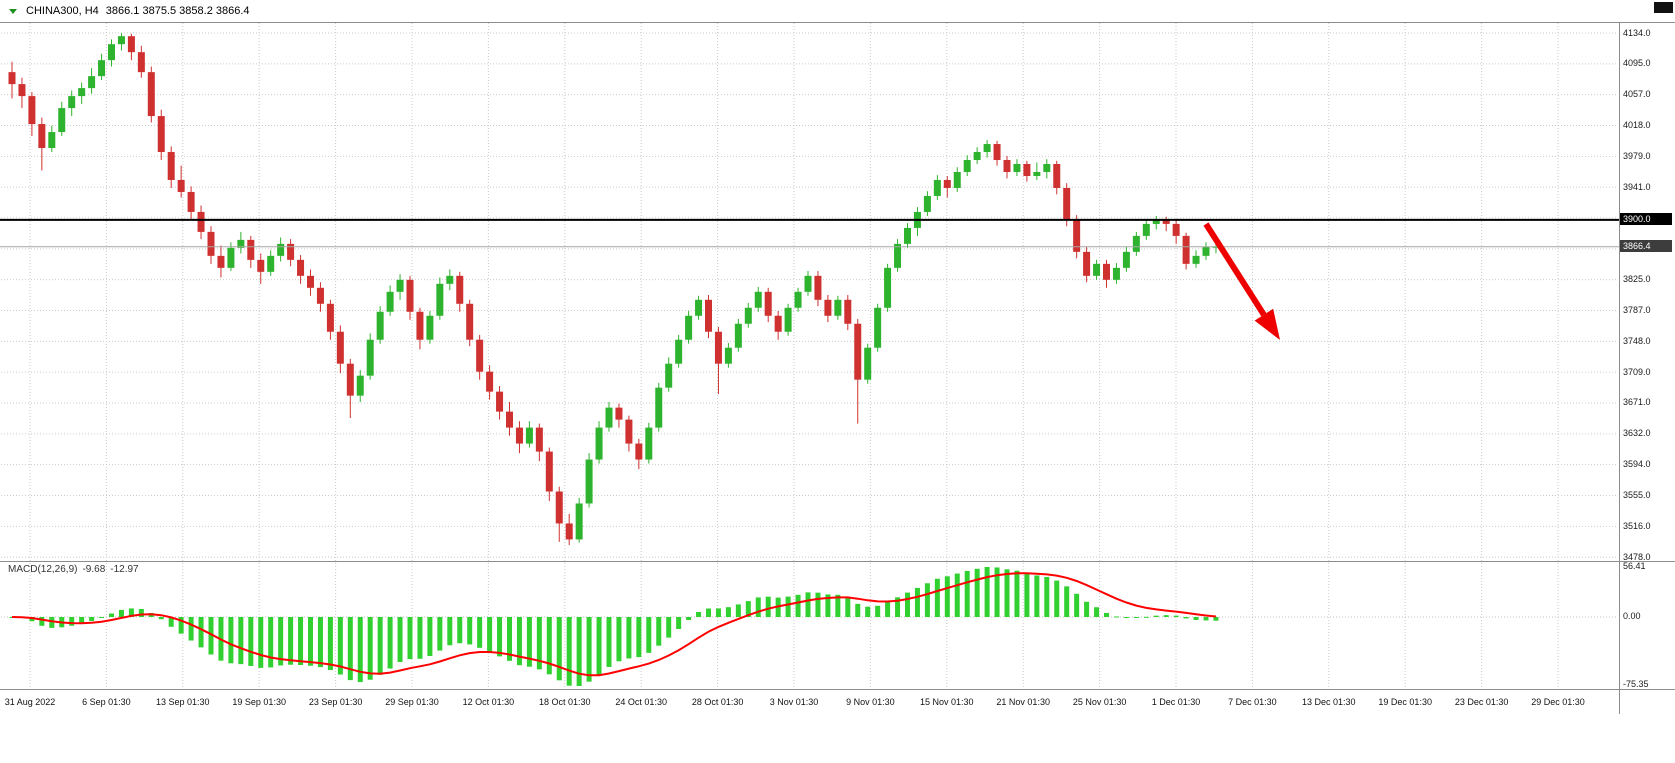 The height and width of the screenshot is (763, 1675). What do you see at coordinates (1637, 63) in the screenshot?
I see `price-label: 4095.0` at bounding box center [1637, 63].